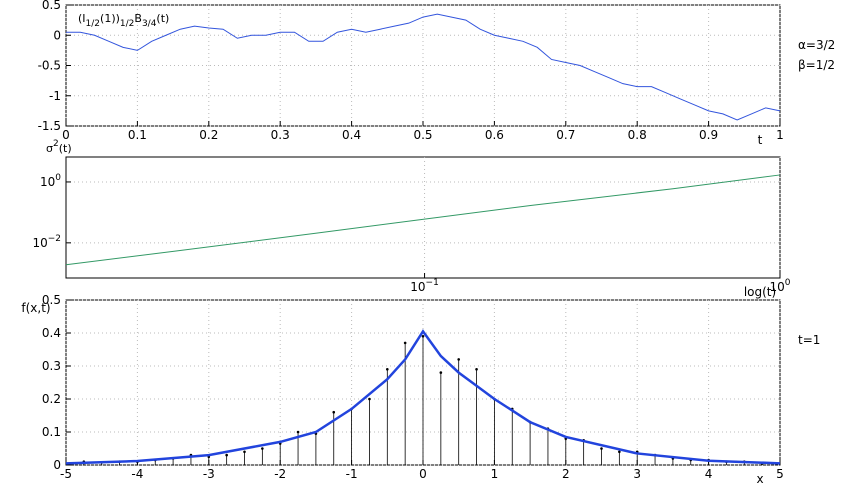 The image size is (861, 495). I want to click on label-part: B, so click(138, 18).